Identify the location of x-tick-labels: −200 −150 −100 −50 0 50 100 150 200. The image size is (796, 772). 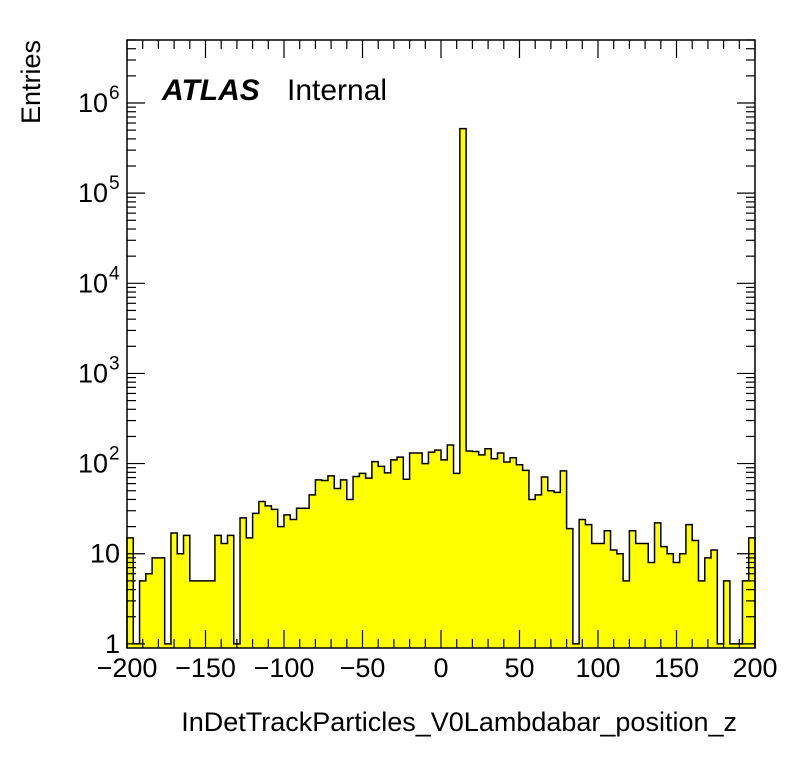
(437, 668).